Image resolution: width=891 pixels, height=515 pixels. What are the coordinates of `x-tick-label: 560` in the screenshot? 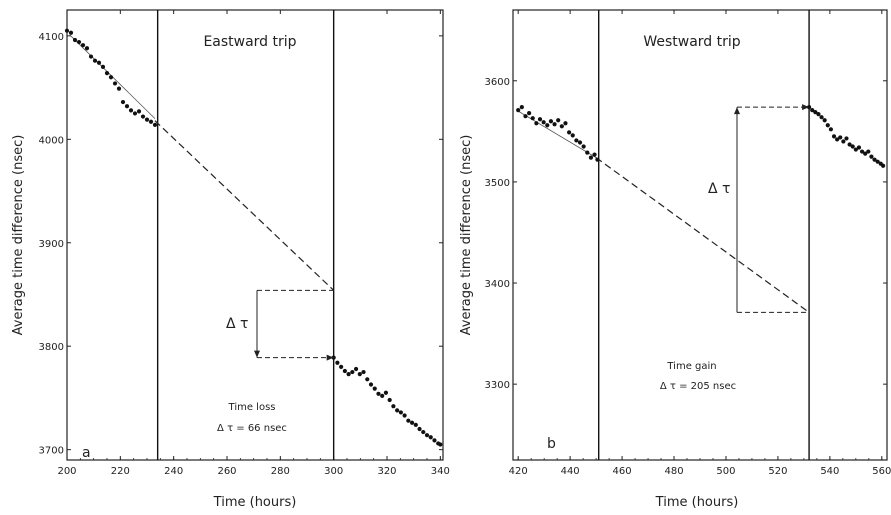 It's located at (881, 471).